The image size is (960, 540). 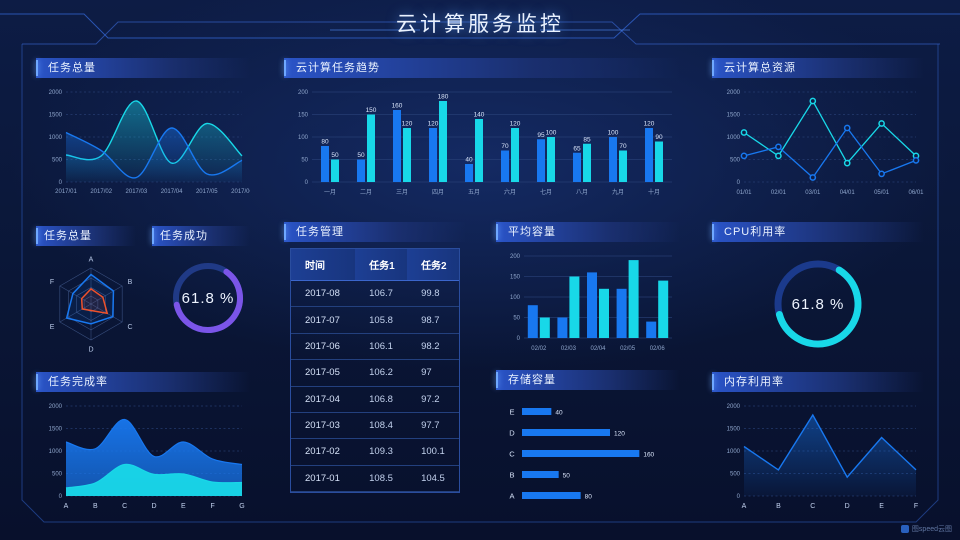 What do you see at coordinates (628, 349) in the screenshot?
I see `svg-text: 02/05` at bounding box center [628, 349].